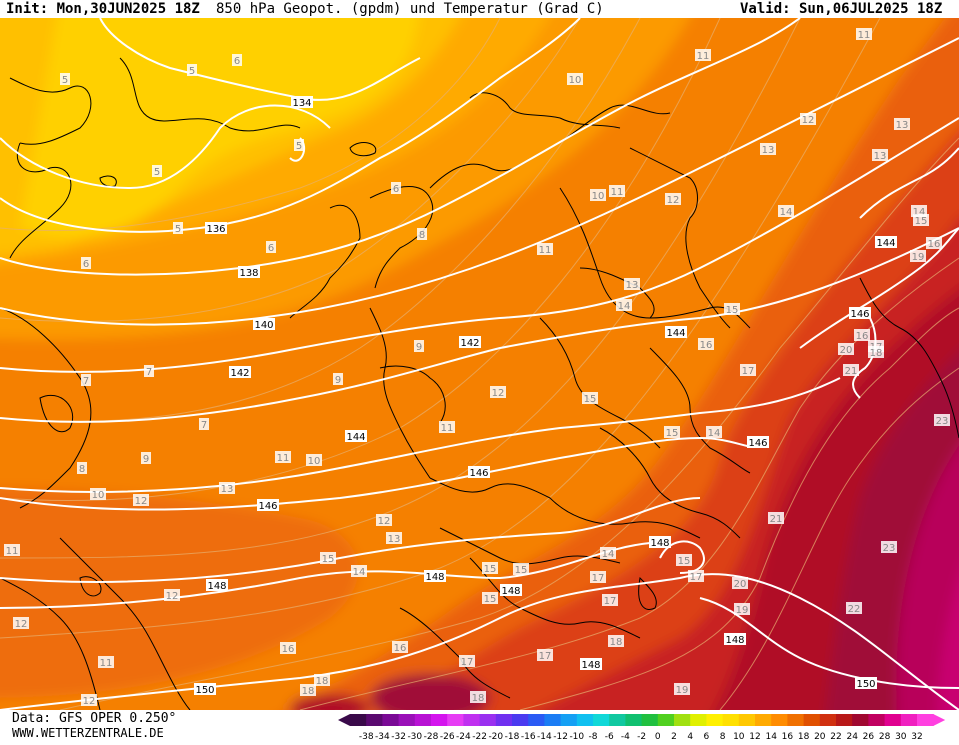 The width and height of the screenshot is (959, 745). What do you see at coordinates (788, 736) in the screenshot?
I see `colorbar-tick-label: 16` at bounding box center [788, 736].